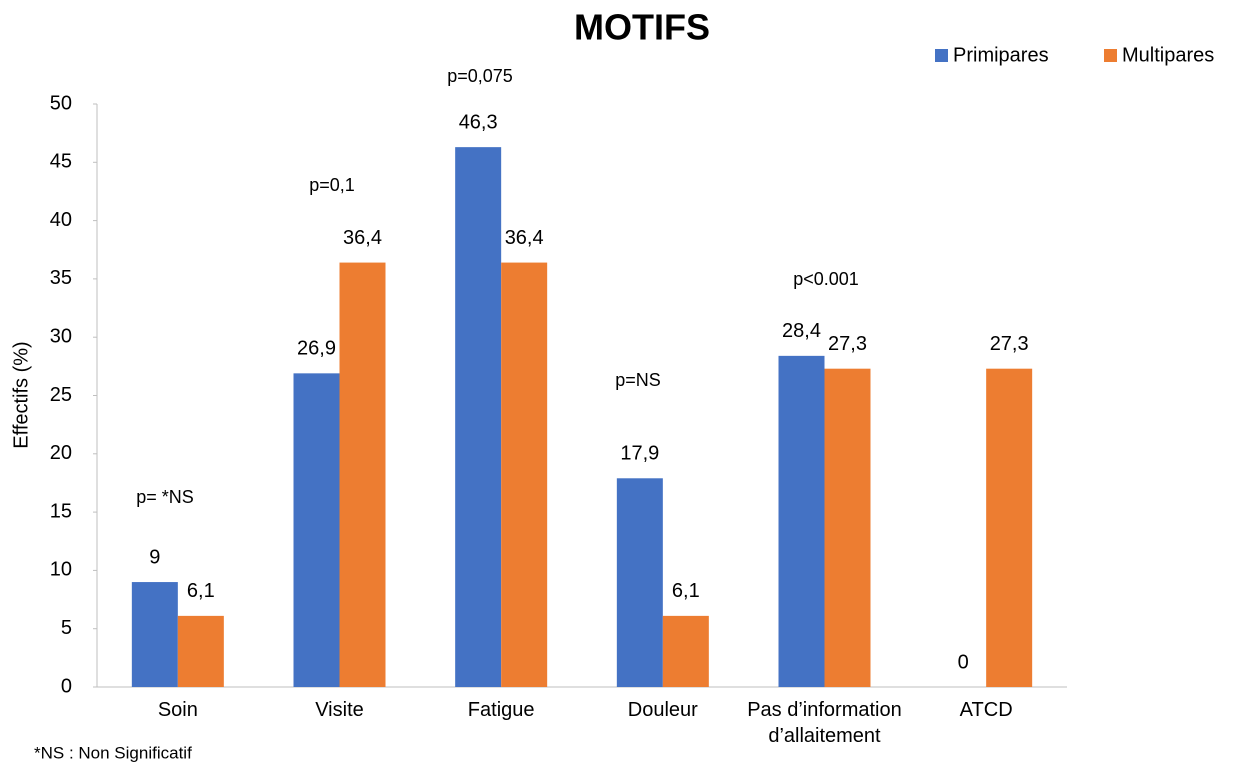 The image size is (1254, 766). Describe the element at coordinates (66, 628) in the screenshot. I see `y-tick-label: 5` at that location.